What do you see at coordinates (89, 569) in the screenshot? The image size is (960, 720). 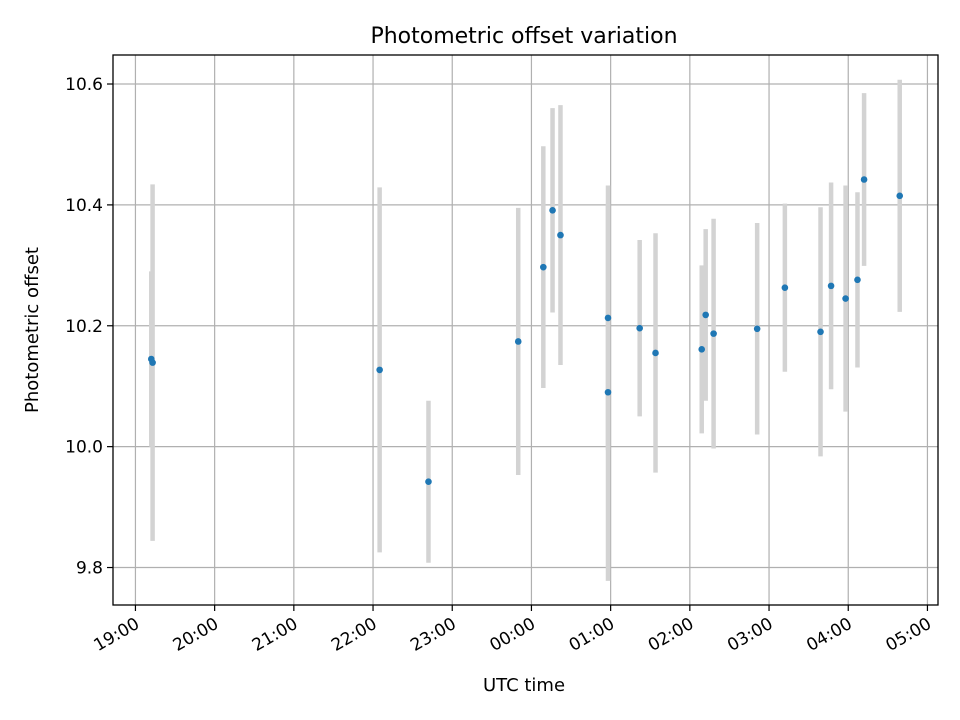 I see `y-tick-label: 9.8` at bounding box center [89, 569].